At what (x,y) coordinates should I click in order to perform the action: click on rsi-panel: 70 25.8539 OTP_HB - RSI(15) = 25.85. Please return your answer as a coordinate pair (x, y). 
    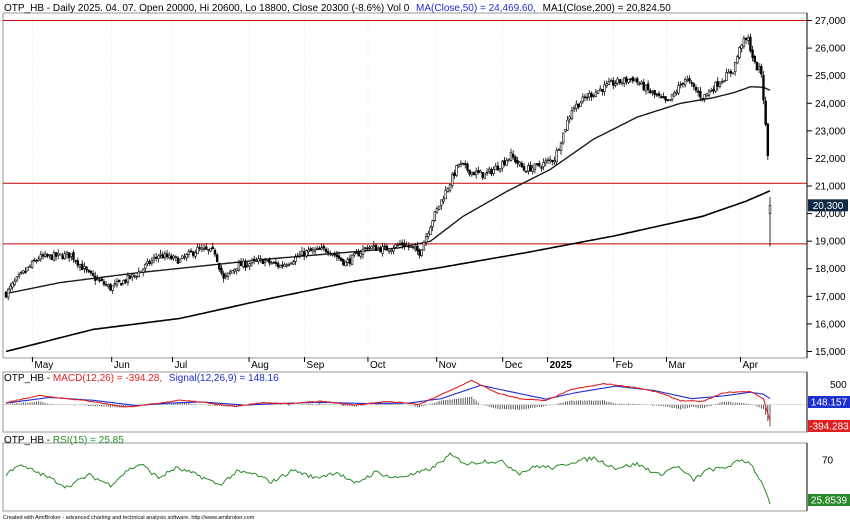
    Looking at the image, I should click on (426, 473).